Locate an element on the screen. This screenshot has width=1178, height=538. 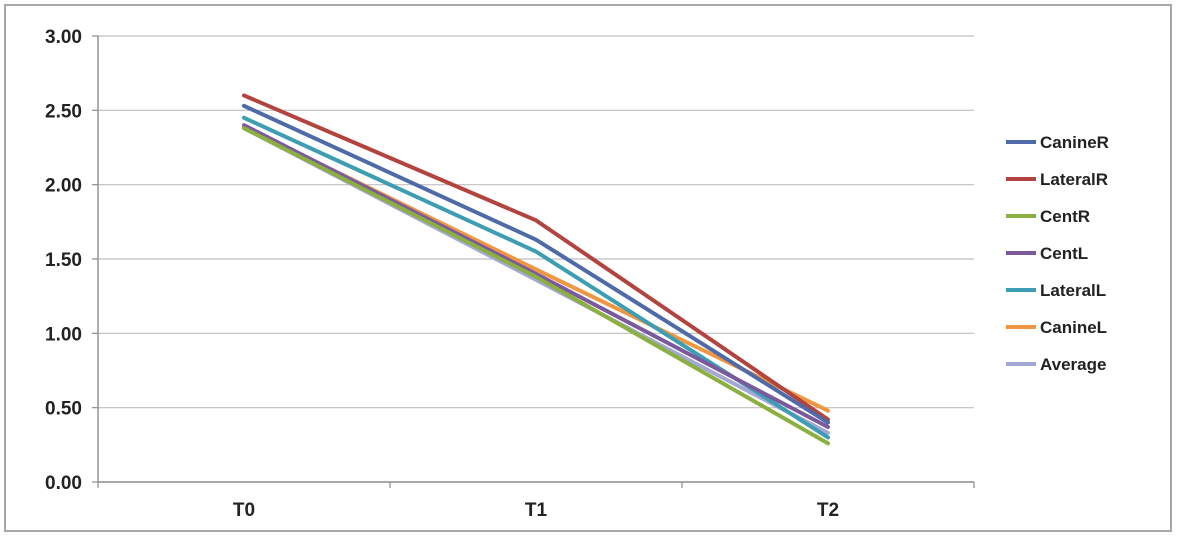
legend-item-lateralr: LateralR is located at coordinates (1057, 179).